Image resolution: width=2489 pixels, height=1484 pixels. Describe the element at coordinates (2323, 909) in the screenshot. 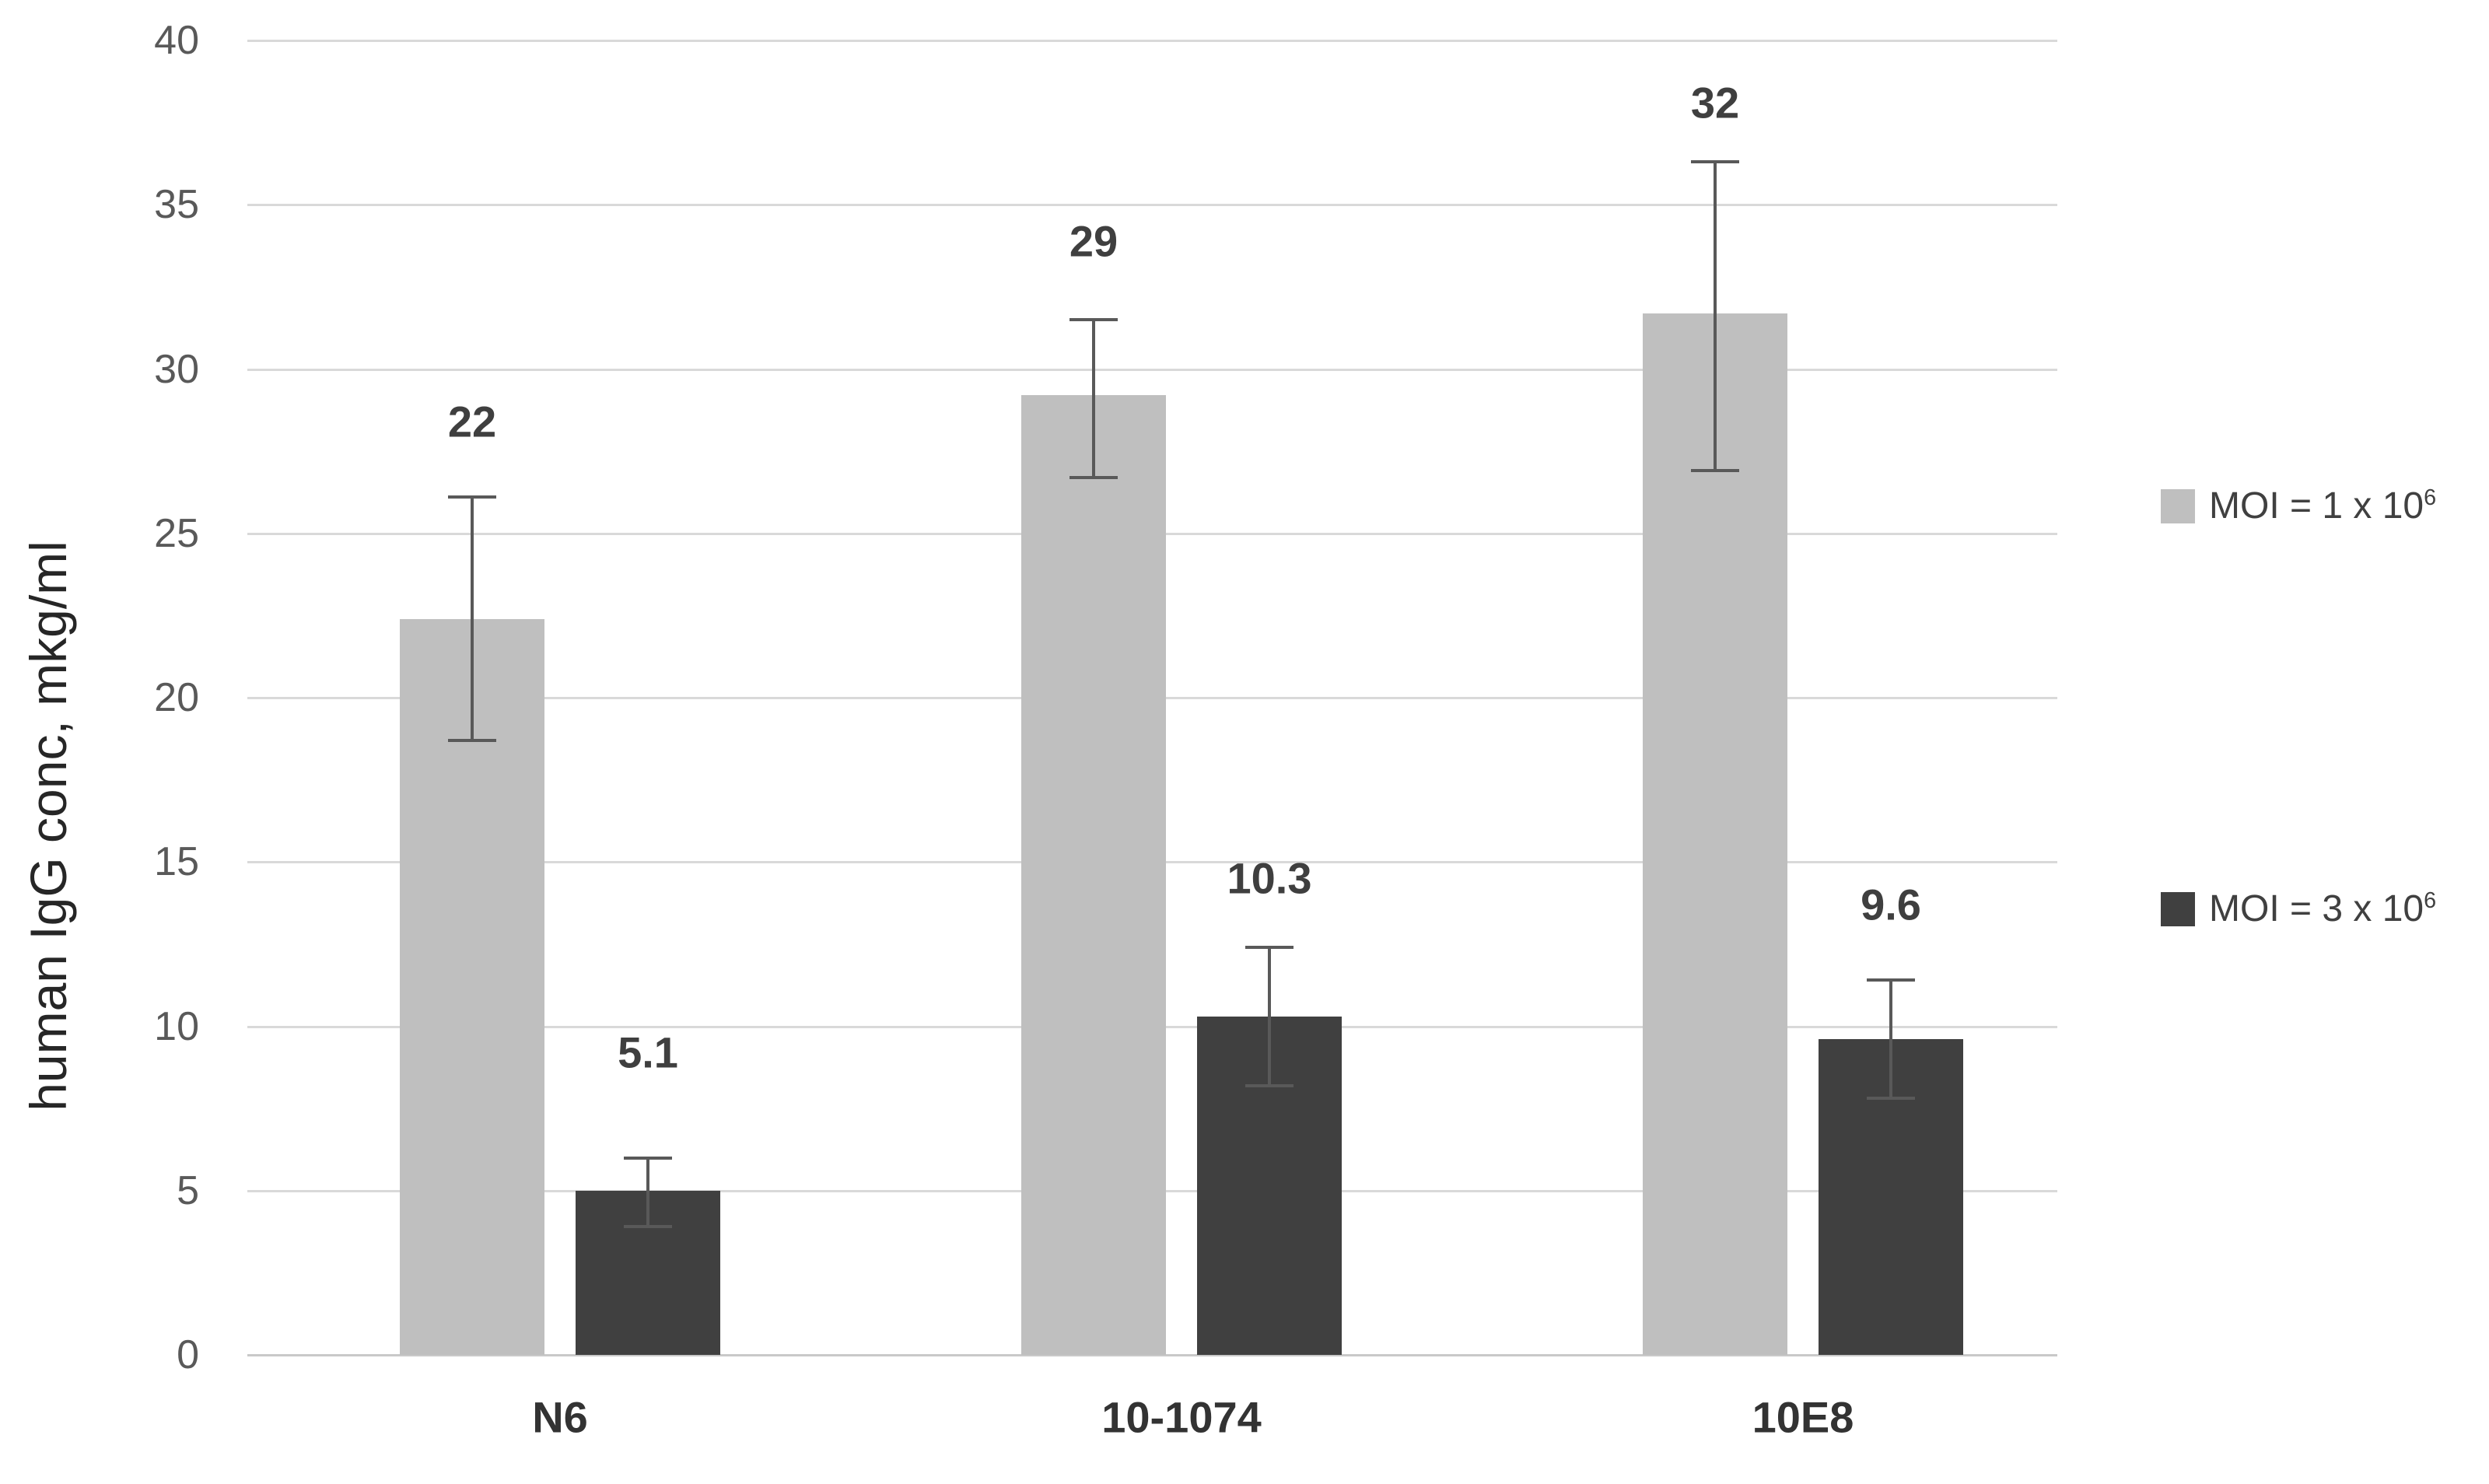

I see `legend-label: MOI = 3 x 106` at that location.